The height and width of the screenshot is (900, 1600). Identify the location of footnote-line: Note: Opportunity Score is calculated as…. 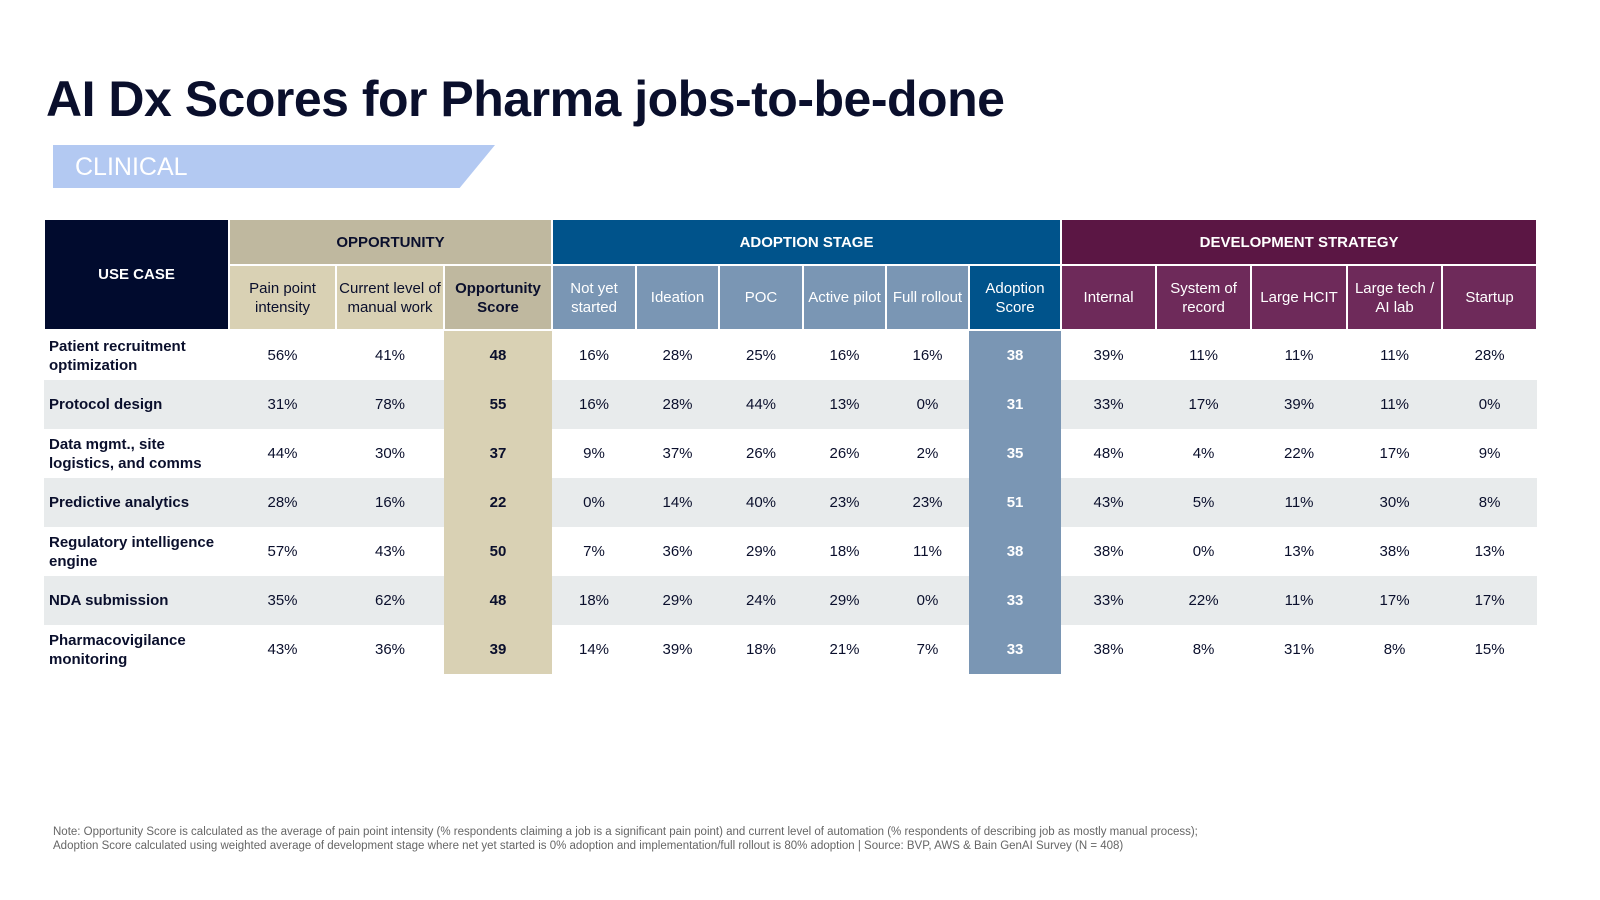
(625, 832).